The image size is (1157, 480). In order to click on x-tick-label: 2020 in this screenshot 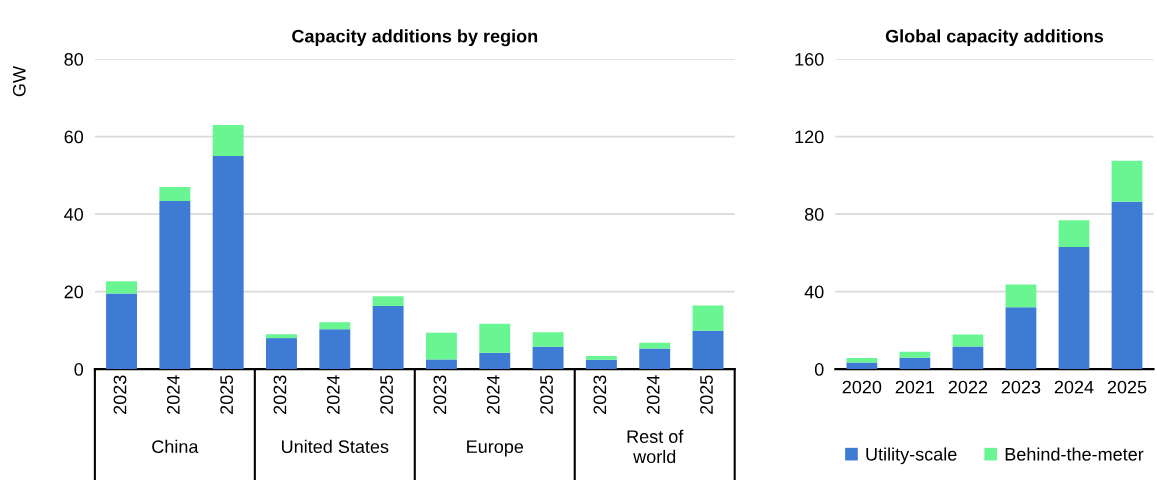, I will do `click(862, 387)`.